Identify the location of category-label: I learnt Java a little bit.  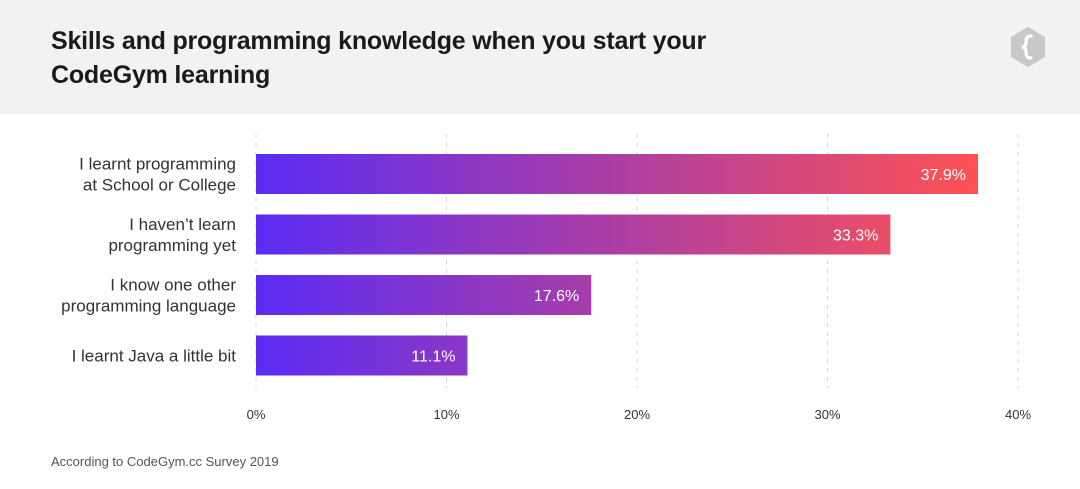
(154, 356).